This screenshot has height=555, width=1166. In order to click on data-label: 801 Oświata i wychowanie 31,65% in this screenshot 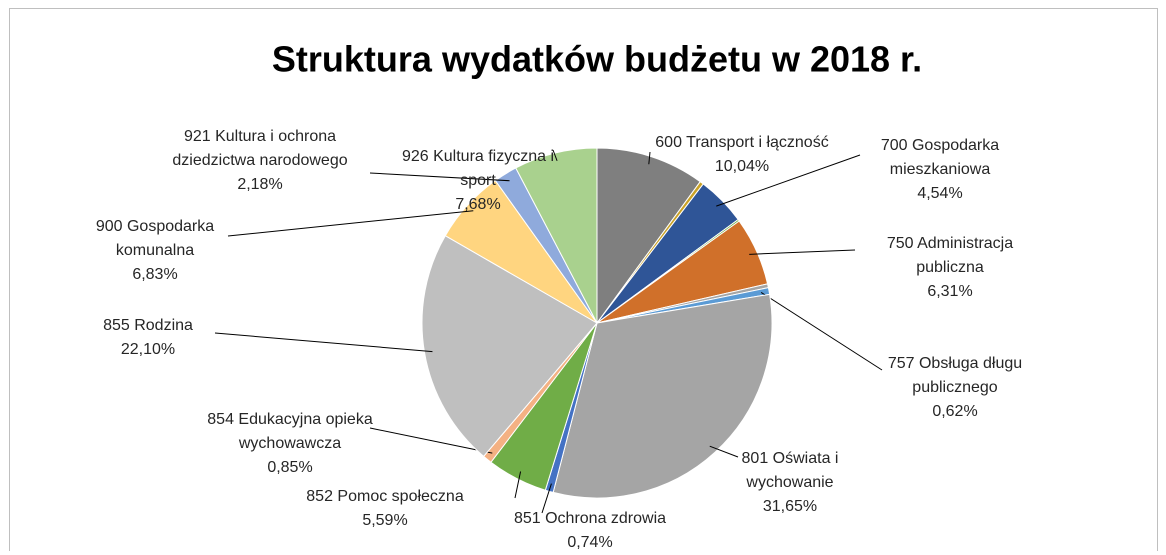, I will do `click(790, 483)`.